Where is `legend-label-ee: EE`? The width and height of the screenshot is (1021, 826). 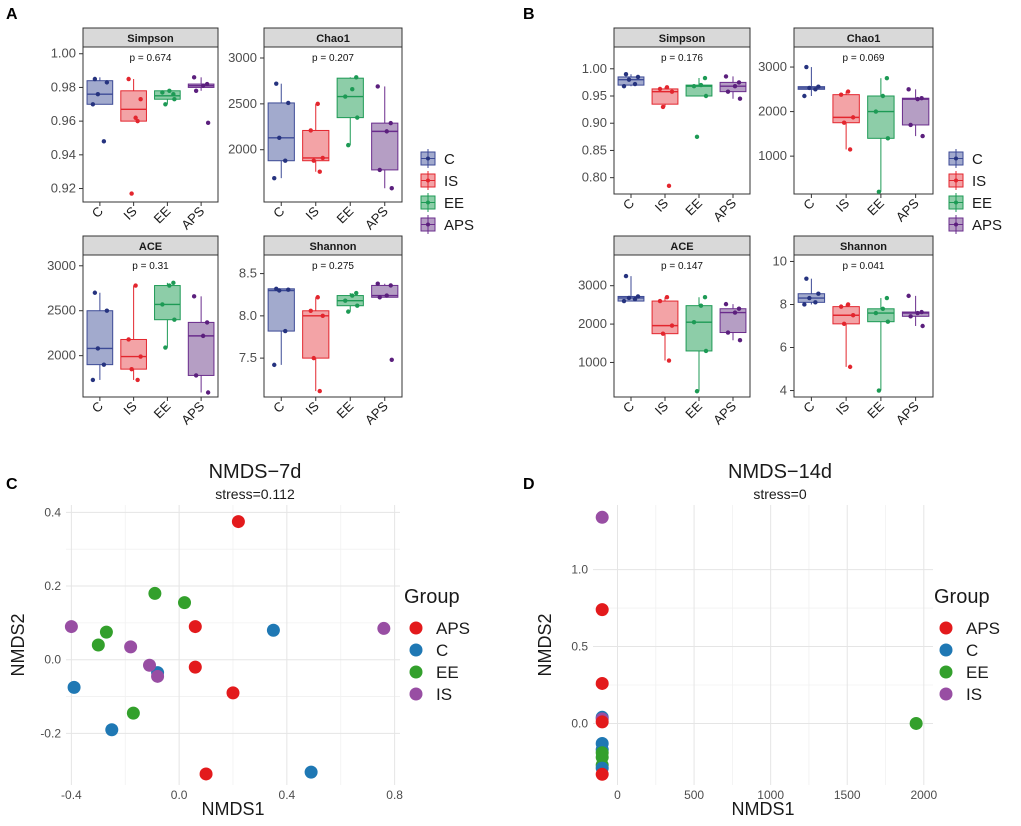 legend-label-ee: EE is located at coordinates (447, 672).